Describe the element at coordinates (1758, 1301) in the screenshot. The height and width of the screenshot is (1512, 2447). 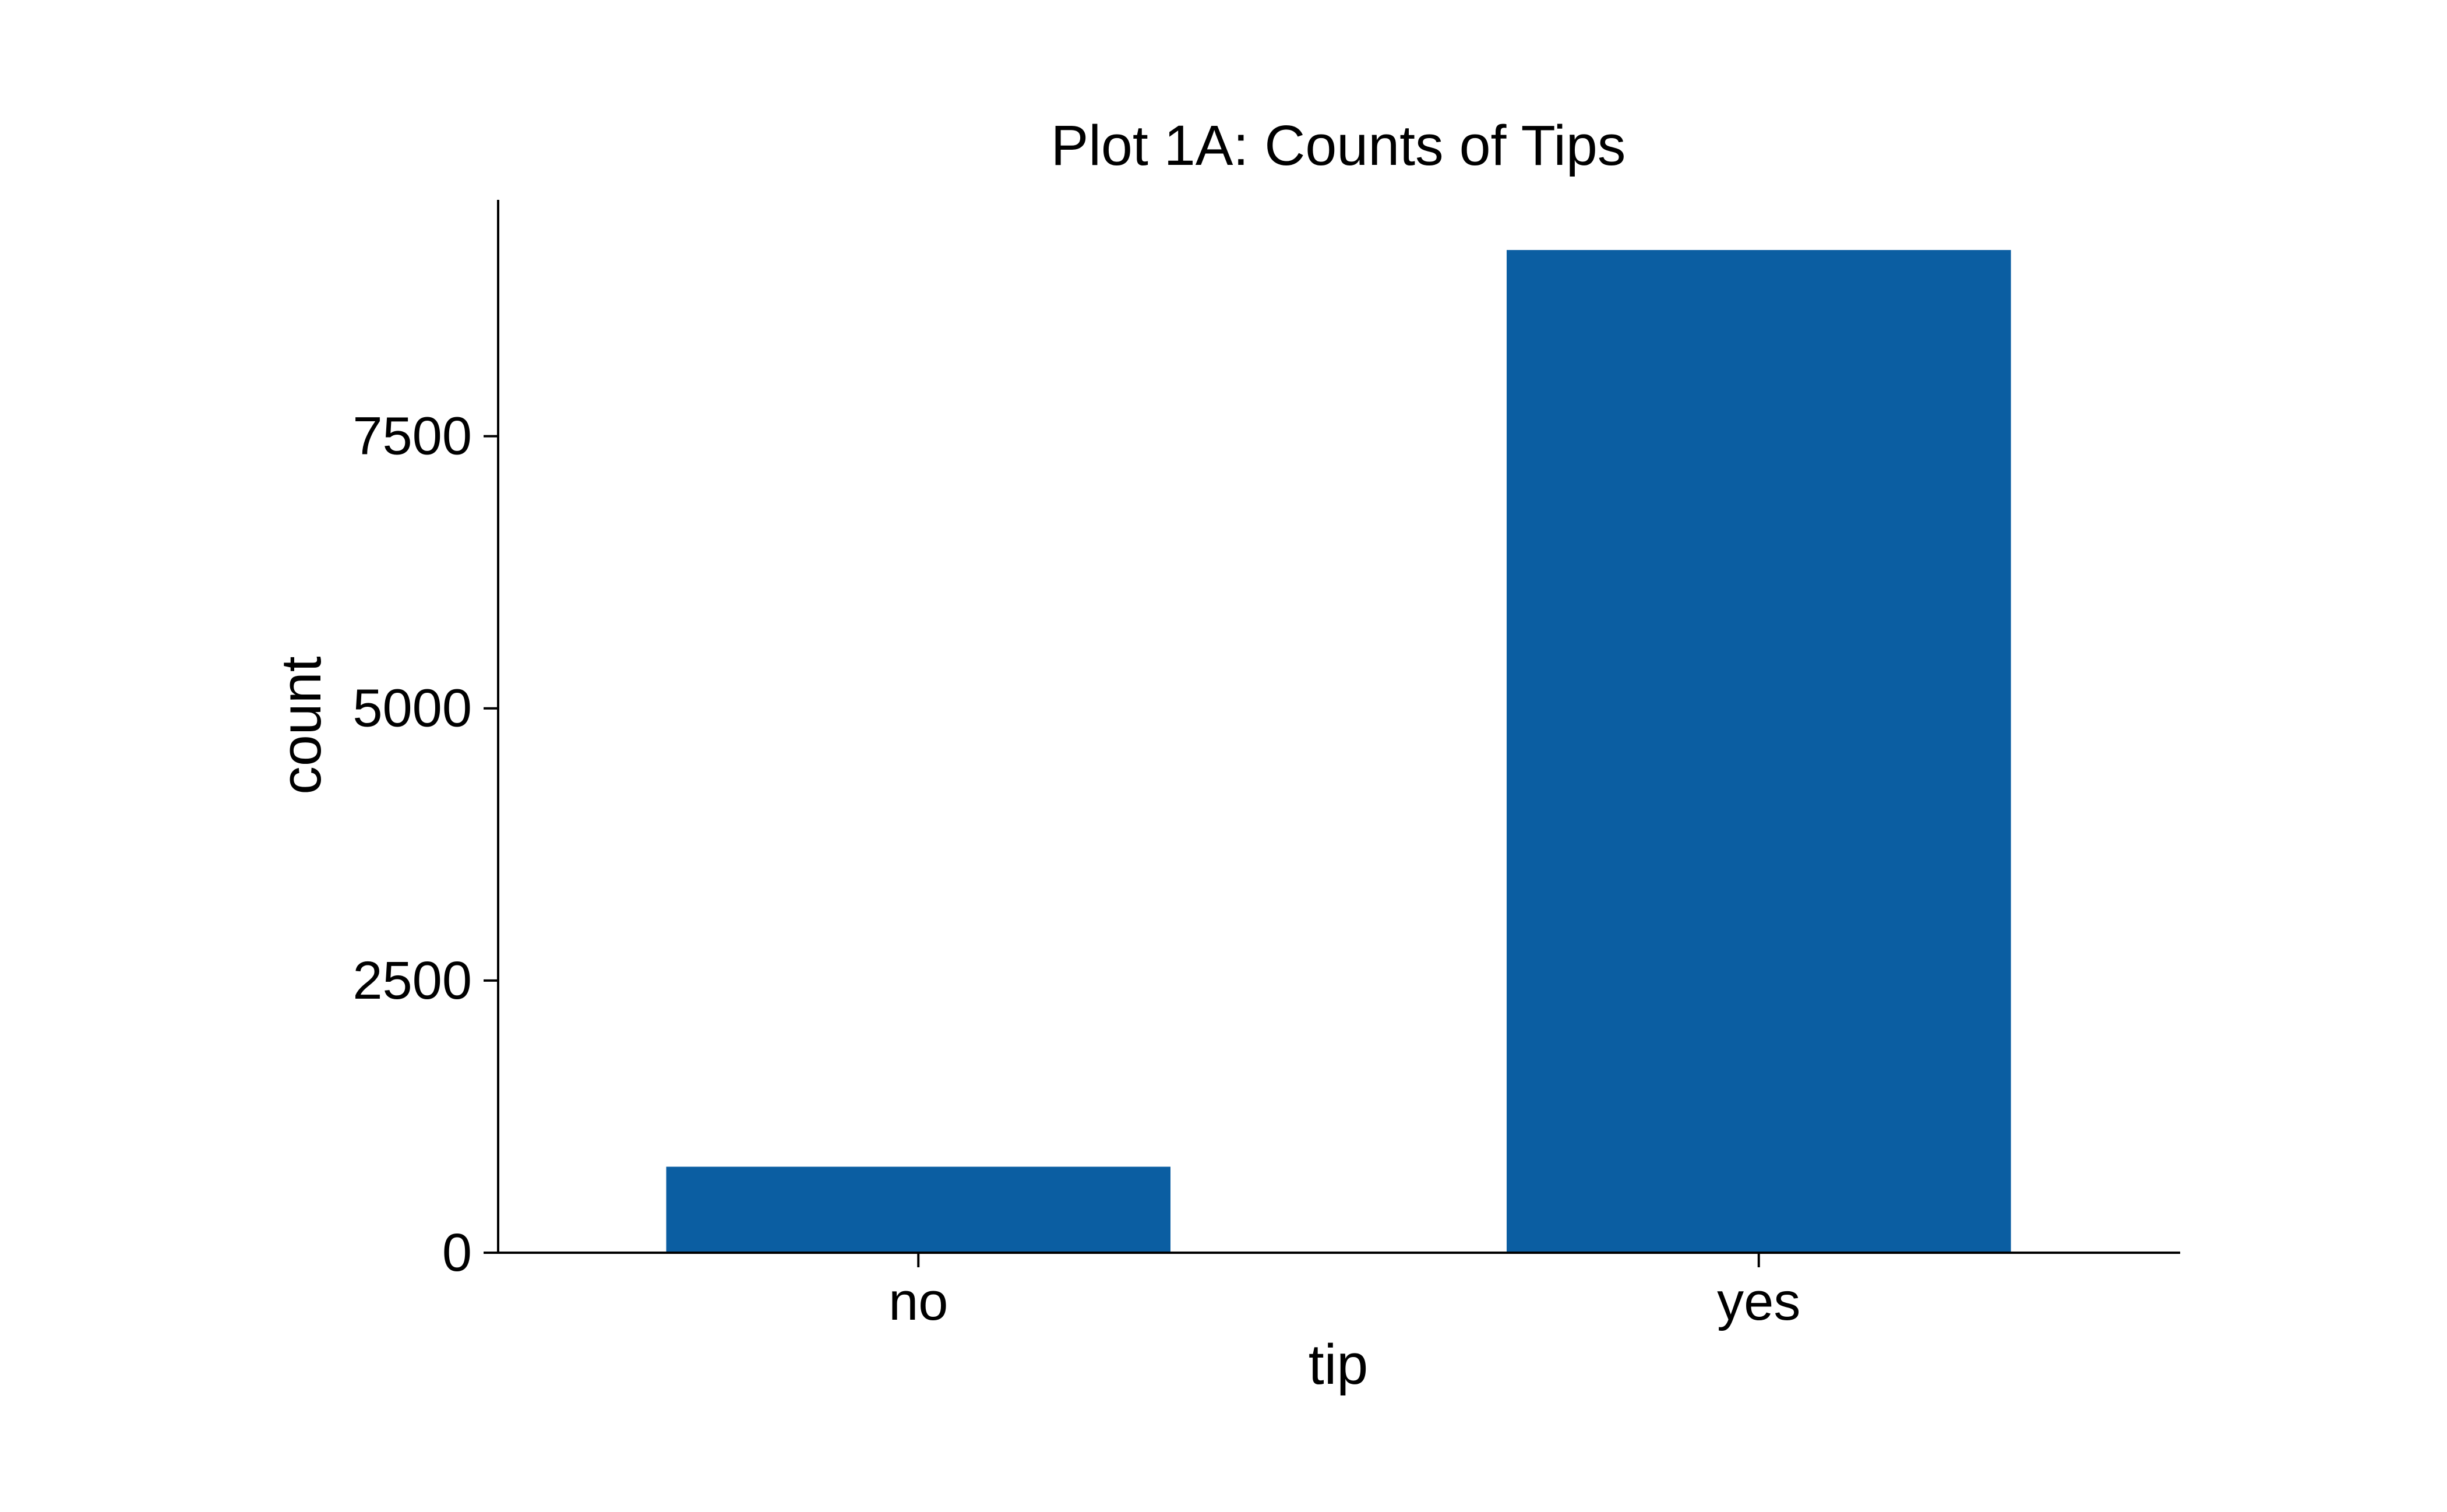
I see `x-tick-label: yes` at that location.